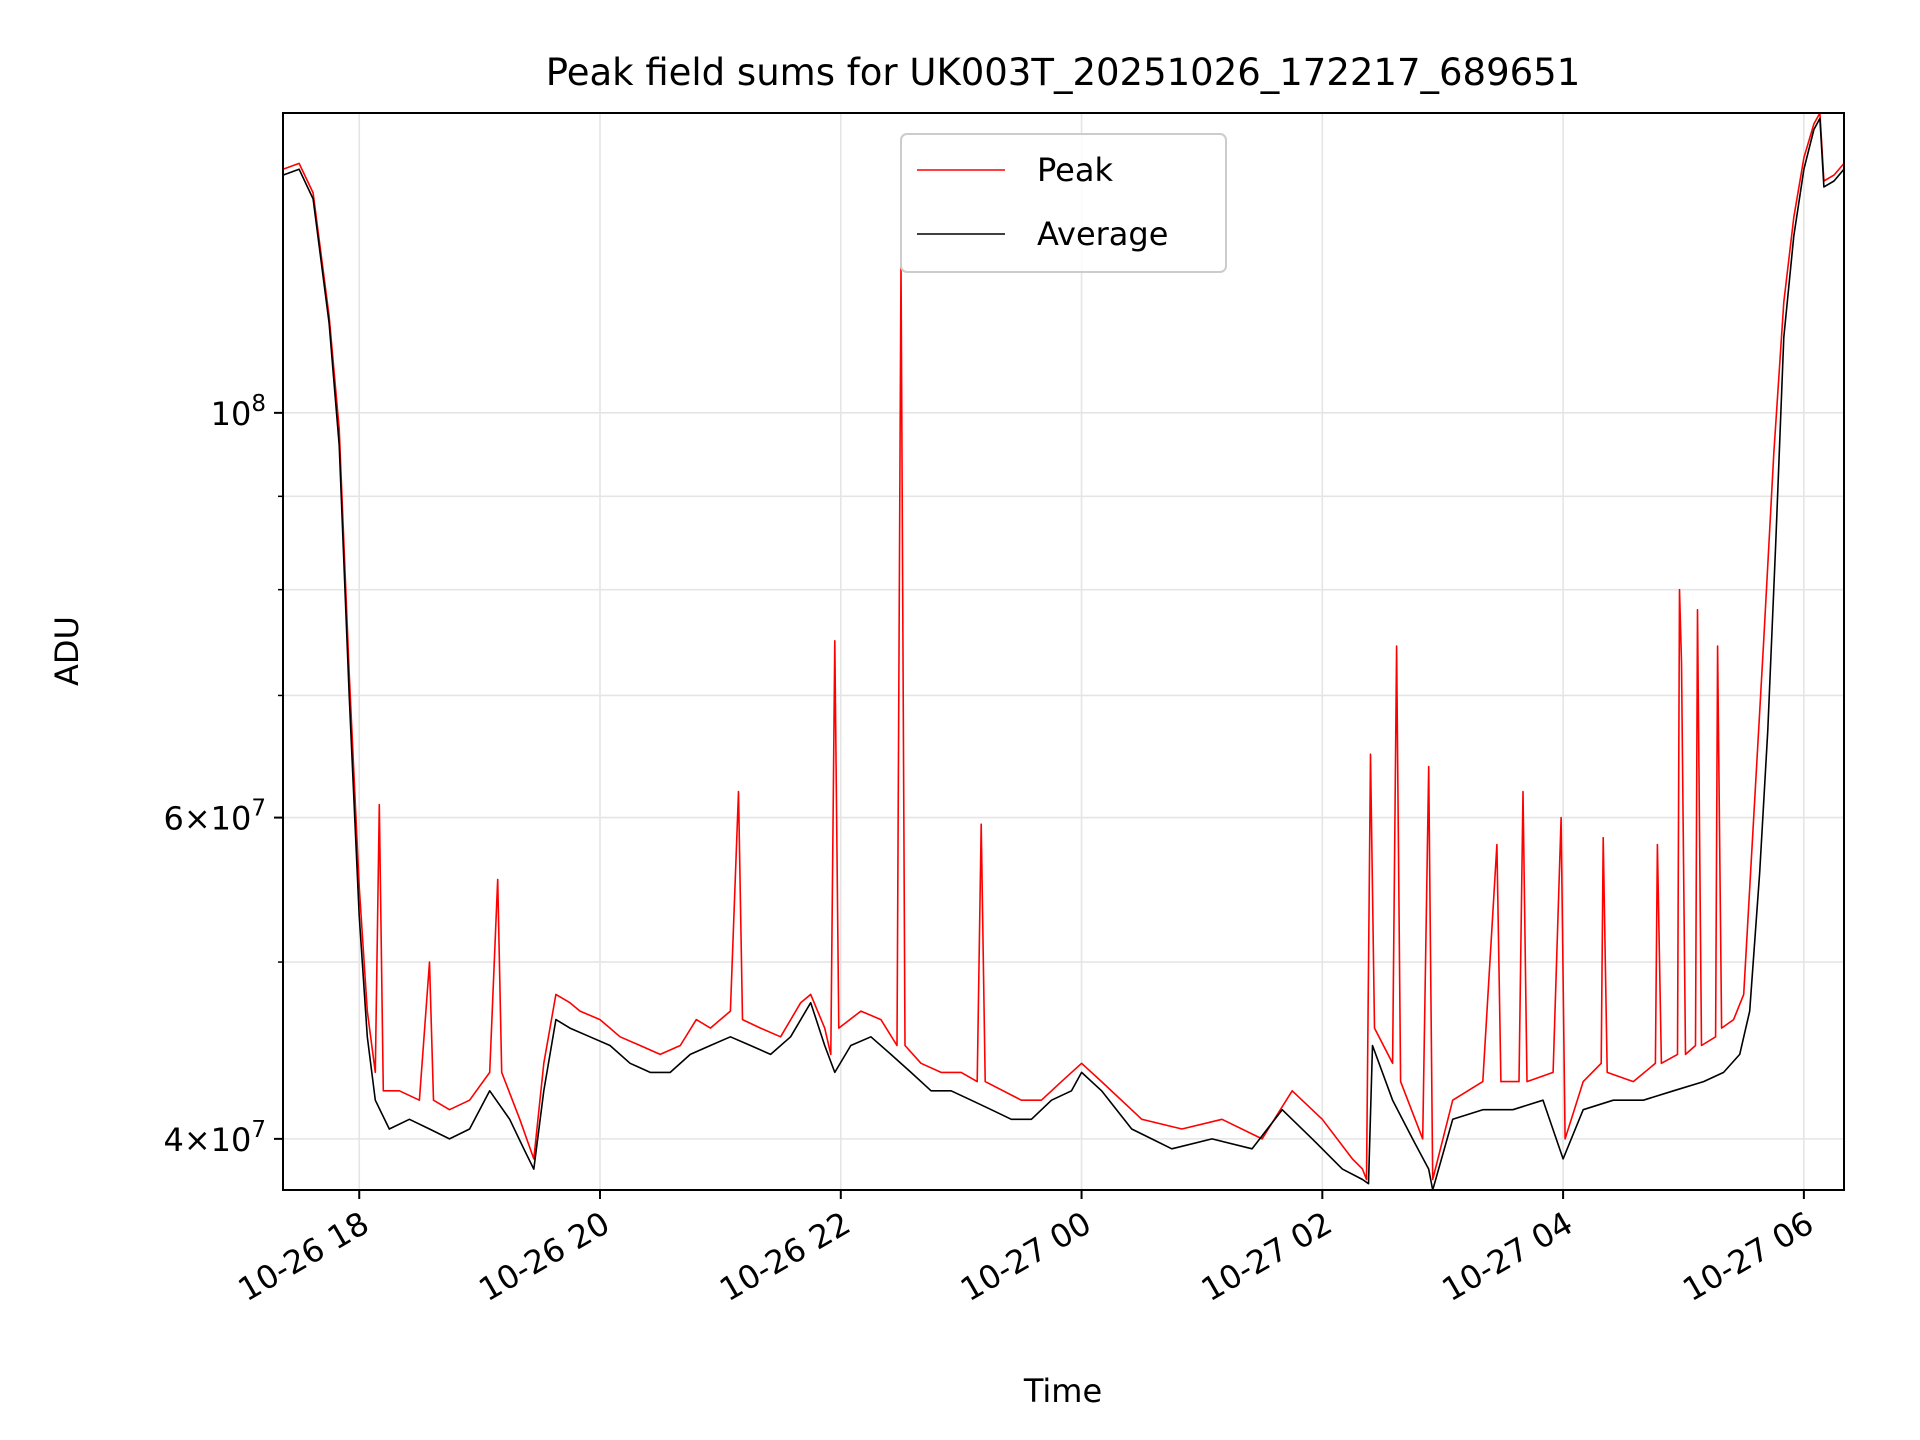  I want to click on legend: Peak Average, so click(1063, 203).